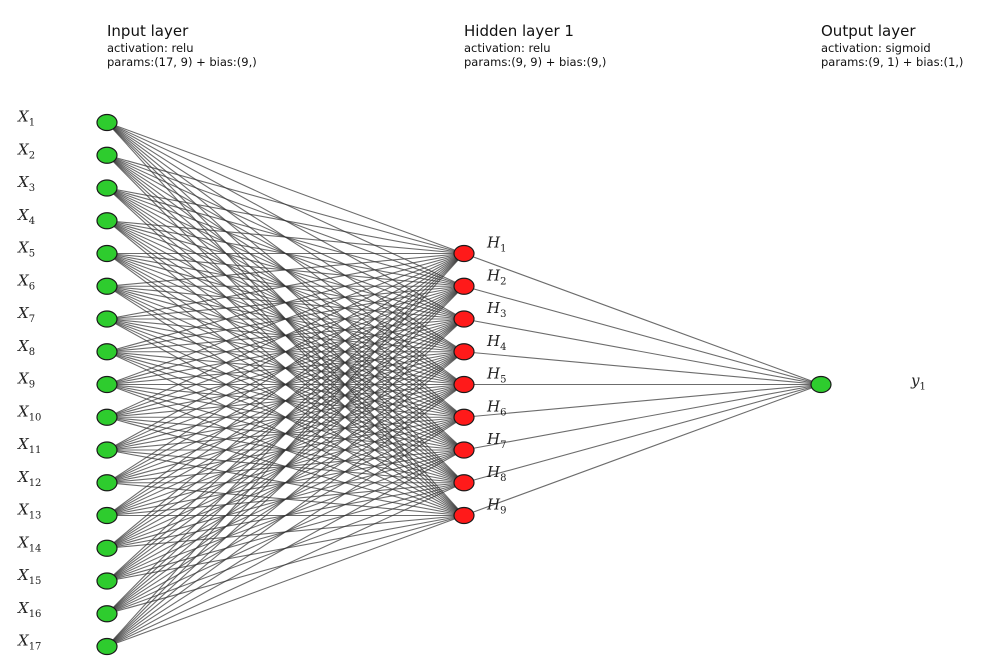 This screenshot has width=1002, height=660. I want to click on hidden-label-2: H2, so click(496, 276).